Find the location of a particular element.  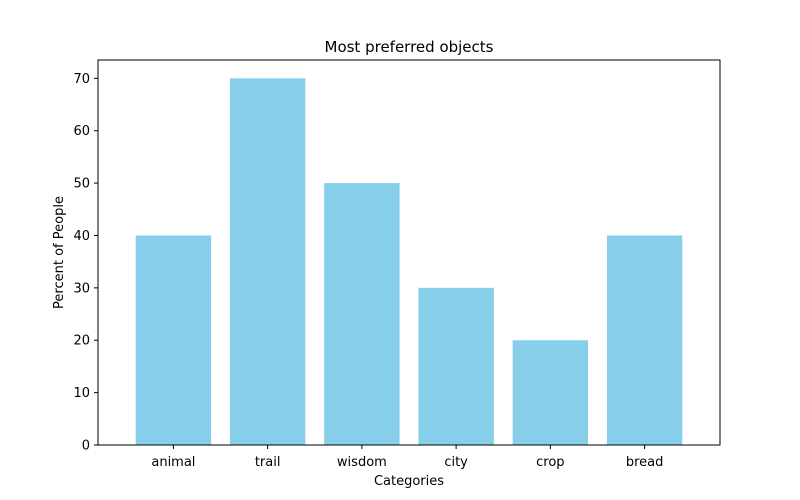

y-axis-ticks: 0 10 20 30 40 50 60 70 is located at coordinates (85, 263).